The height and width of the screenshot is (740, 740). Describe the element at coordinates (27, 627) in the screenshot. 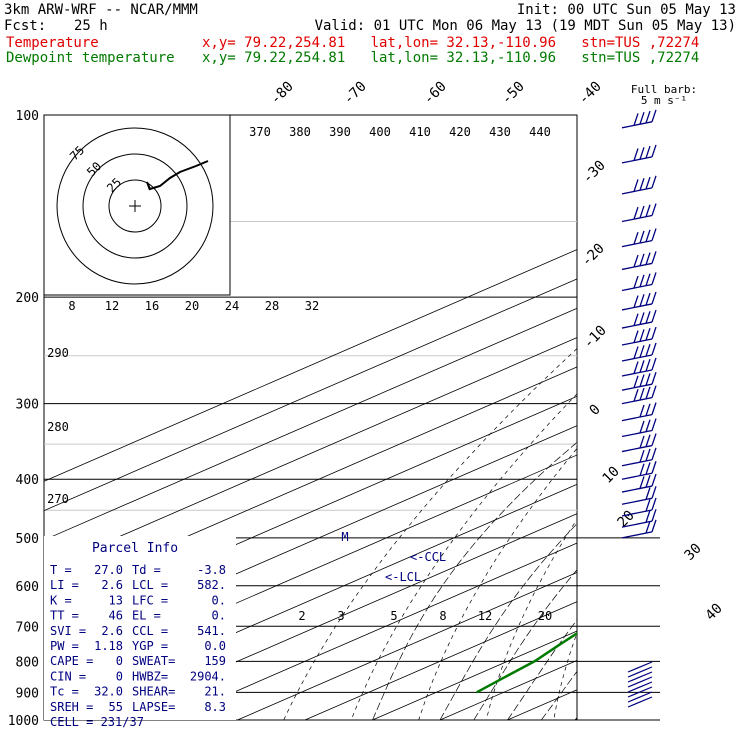

I see `pressure-label: 700` at that location.